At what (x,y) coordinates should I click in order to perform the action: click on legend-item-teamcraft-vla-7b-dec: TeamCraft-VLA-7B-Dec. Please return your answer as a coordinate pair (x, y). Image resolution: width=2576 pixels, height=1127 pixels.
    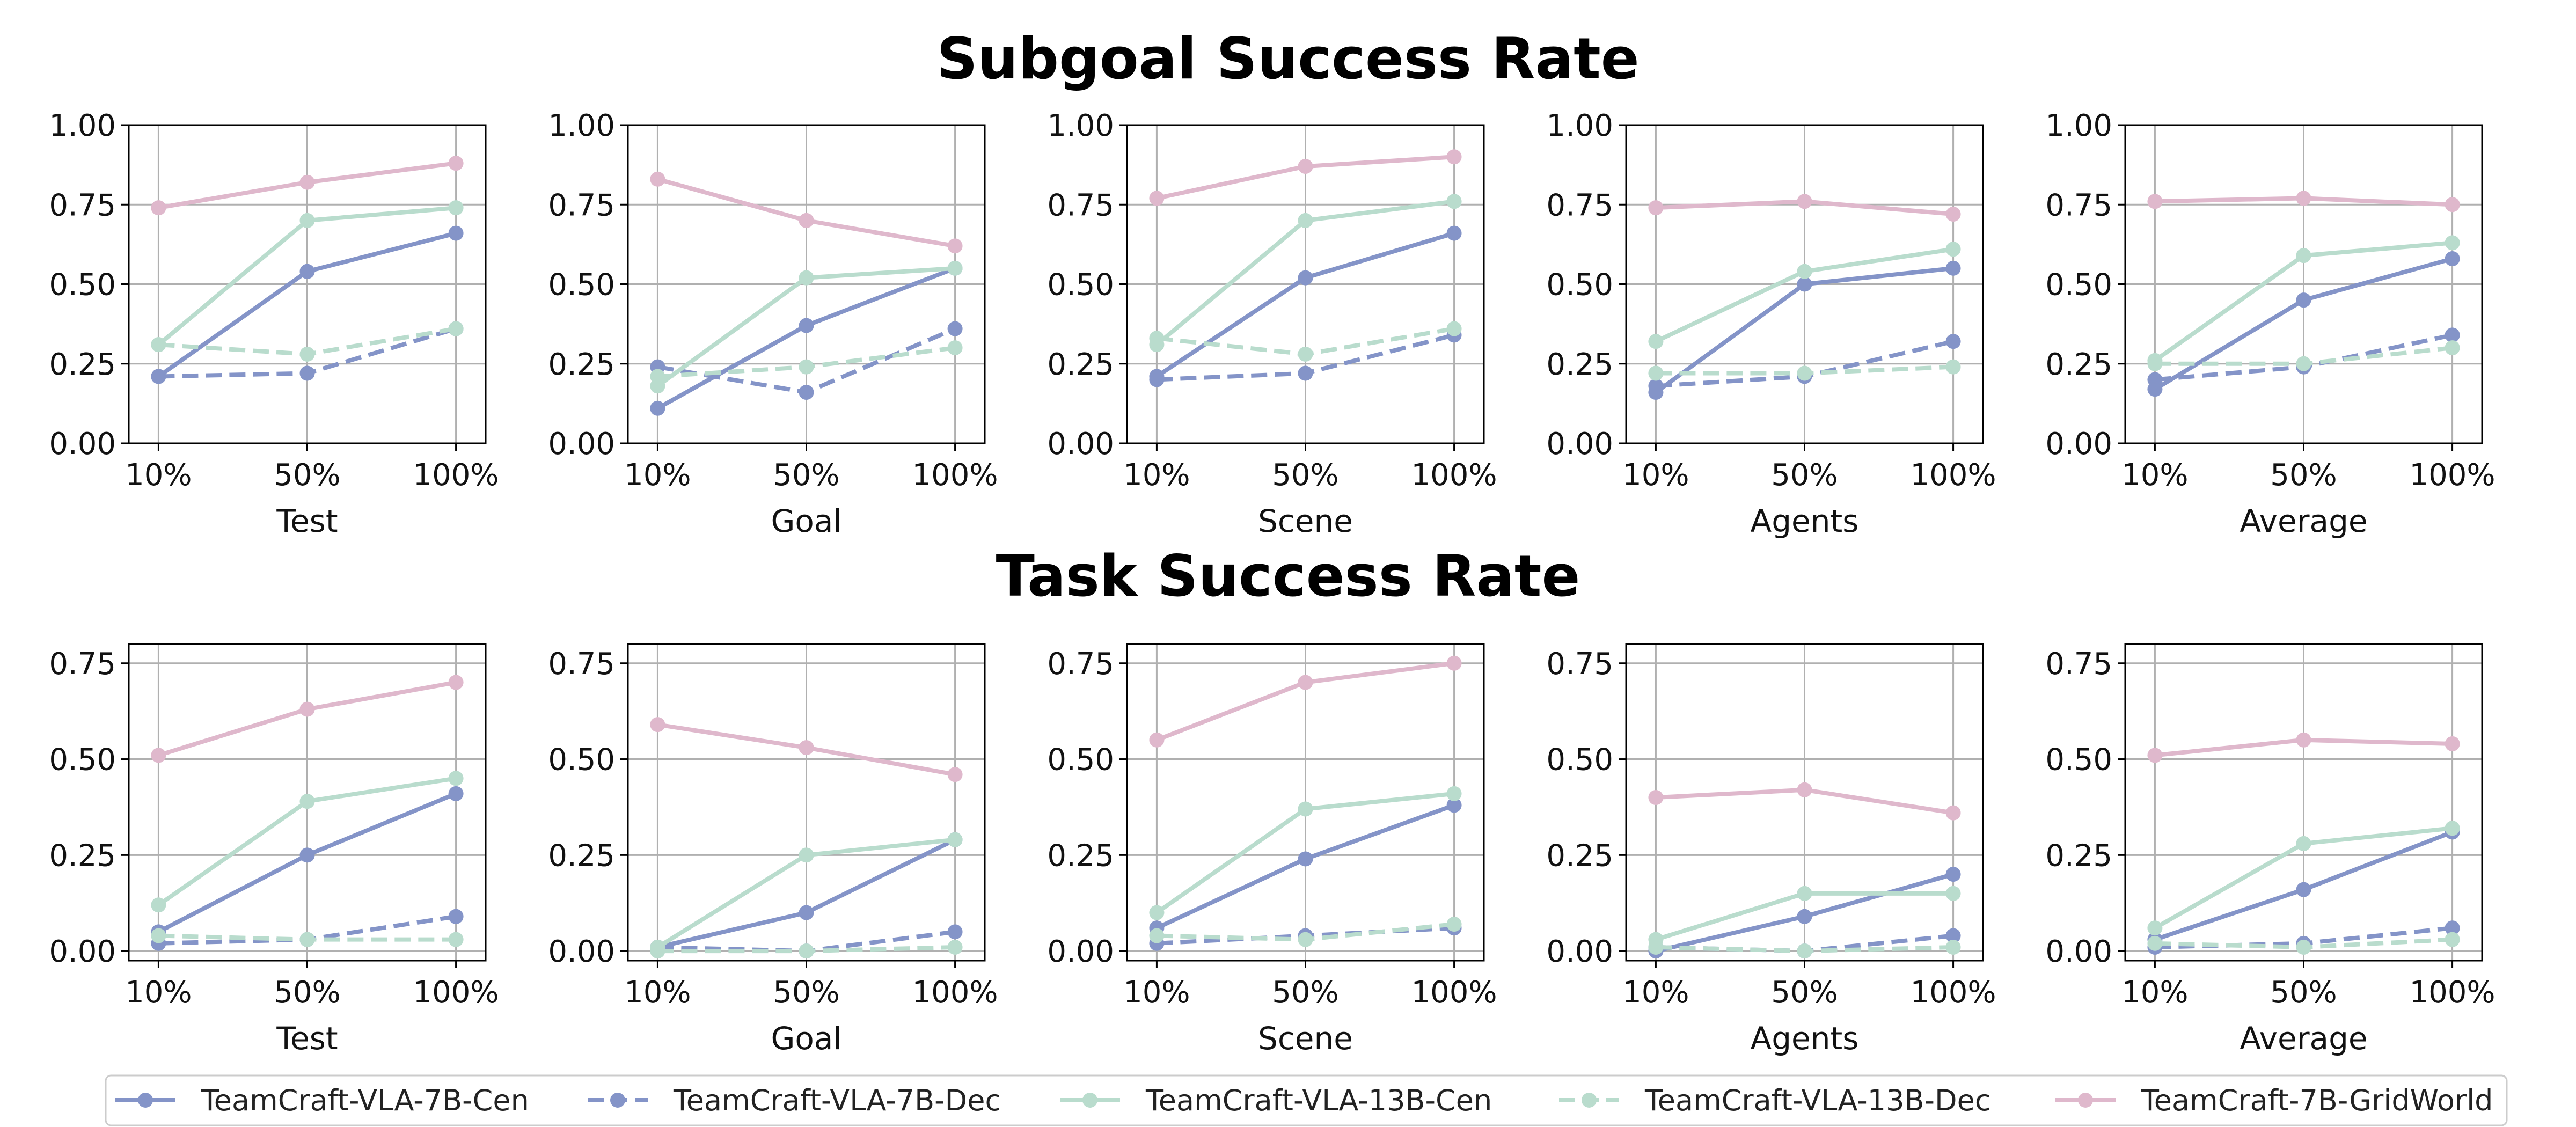
    Looking at the image, I should click on (794, 1100).